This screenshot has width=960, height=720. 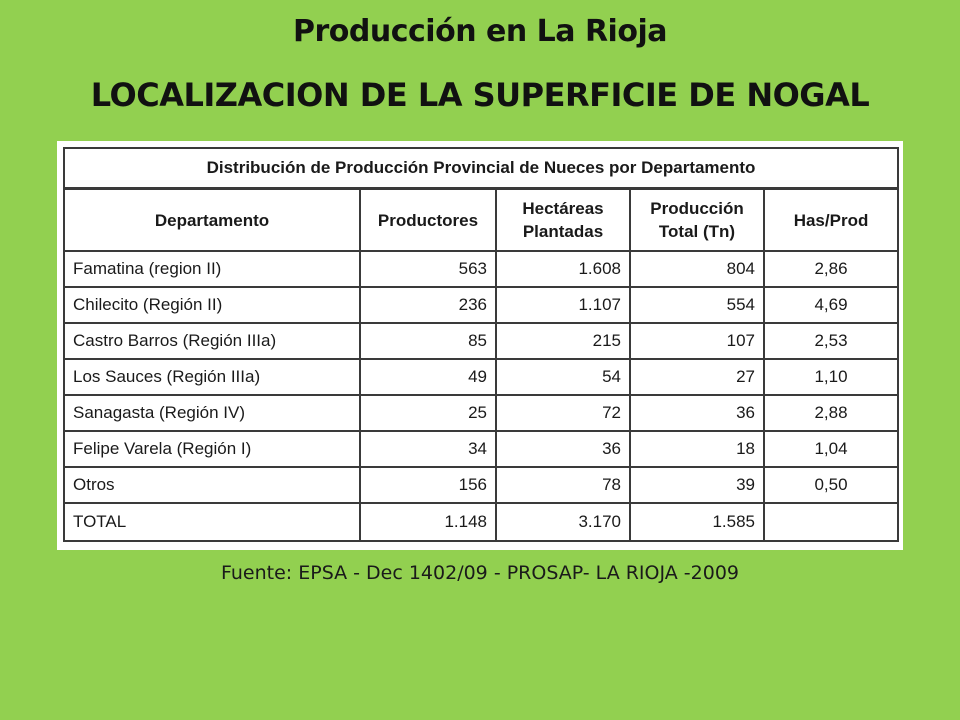 I want to click on cell-hectareas: 72, so click(x=563, y=413).